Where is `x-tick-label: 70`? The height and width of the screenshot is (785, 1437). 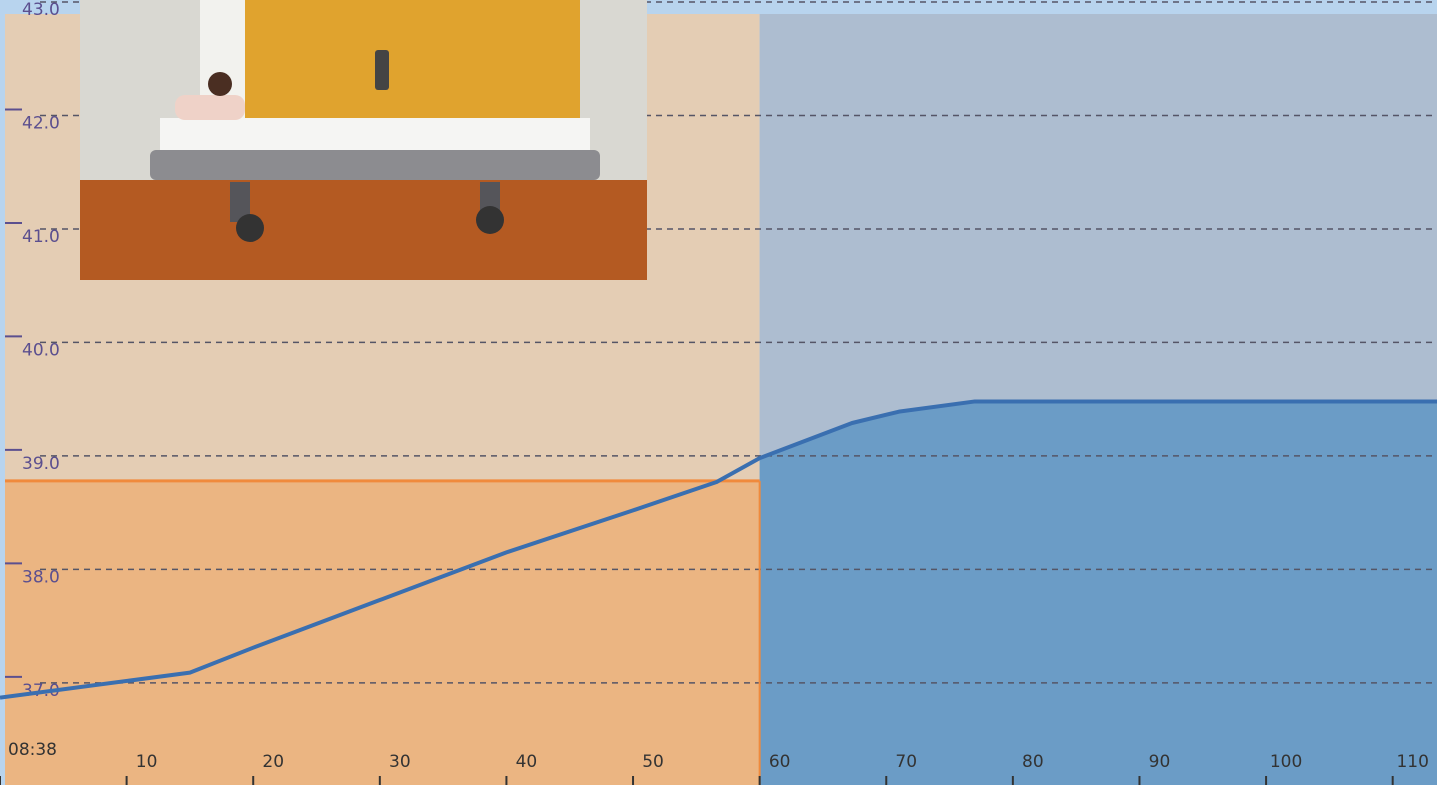 x-tick-label: 70 is located at coordinates (906, 762).